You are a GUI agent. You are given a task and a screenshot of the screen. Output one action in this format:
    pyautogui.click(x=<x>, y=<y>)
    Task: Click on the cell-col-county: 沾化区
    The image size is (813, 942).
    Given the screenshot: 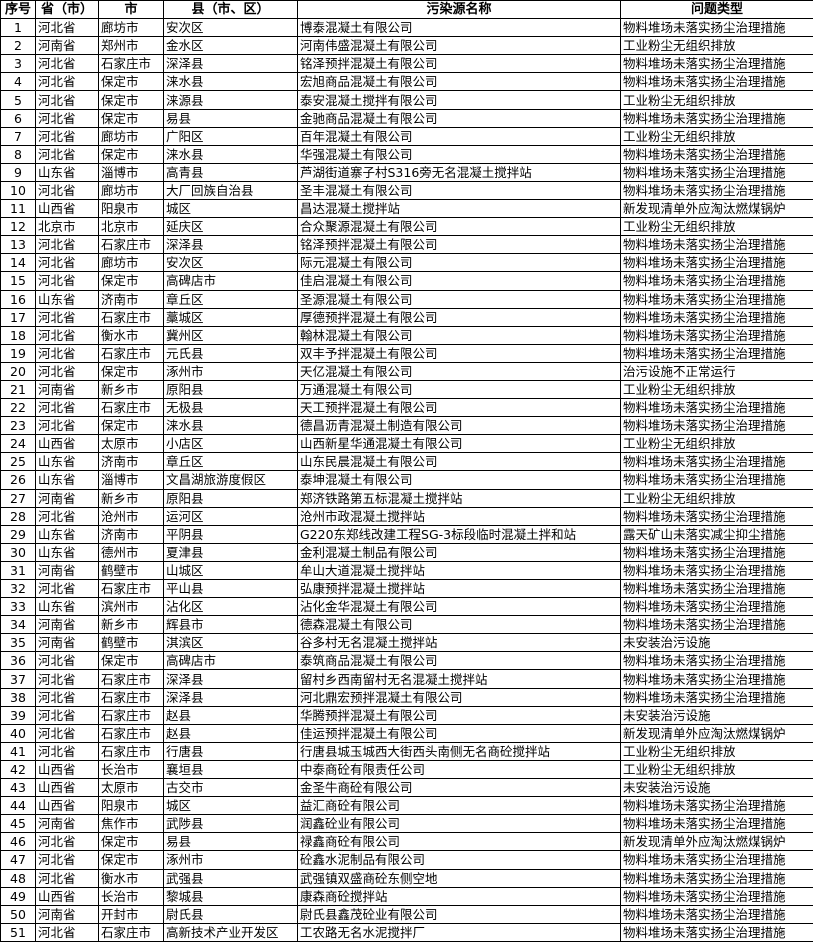 What is the action you would take?
    pyautogui.click(x=231, y=607)
    